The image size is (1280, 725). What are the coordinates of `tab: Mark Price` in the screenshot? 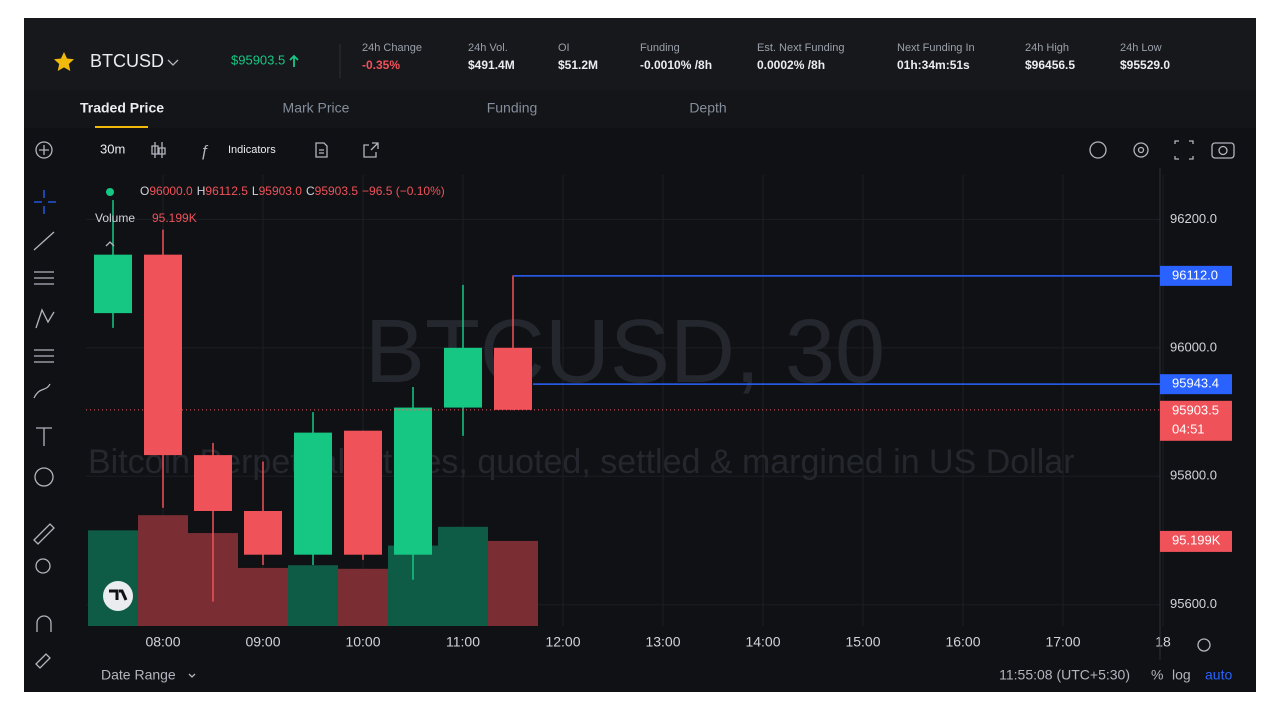 It's located at (316, 108).